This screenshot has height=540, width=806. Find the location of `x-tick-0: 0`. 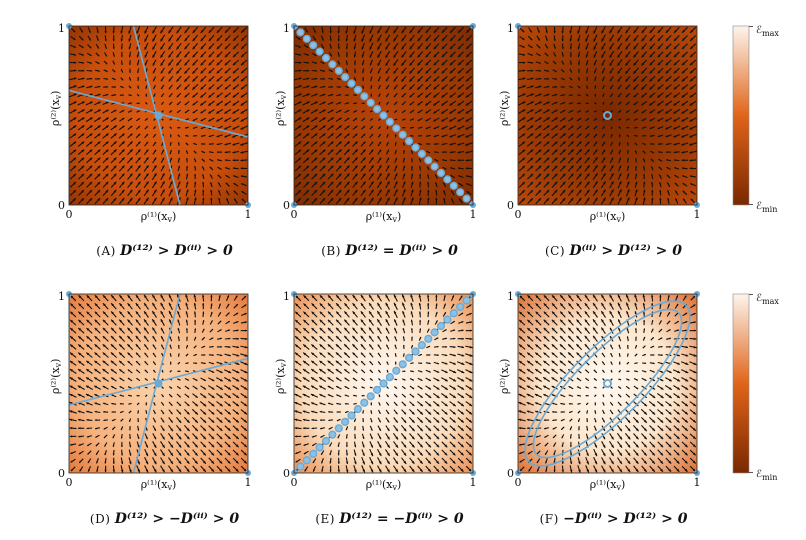

x-tick-0: 0 is located at coordinates (69, 214).